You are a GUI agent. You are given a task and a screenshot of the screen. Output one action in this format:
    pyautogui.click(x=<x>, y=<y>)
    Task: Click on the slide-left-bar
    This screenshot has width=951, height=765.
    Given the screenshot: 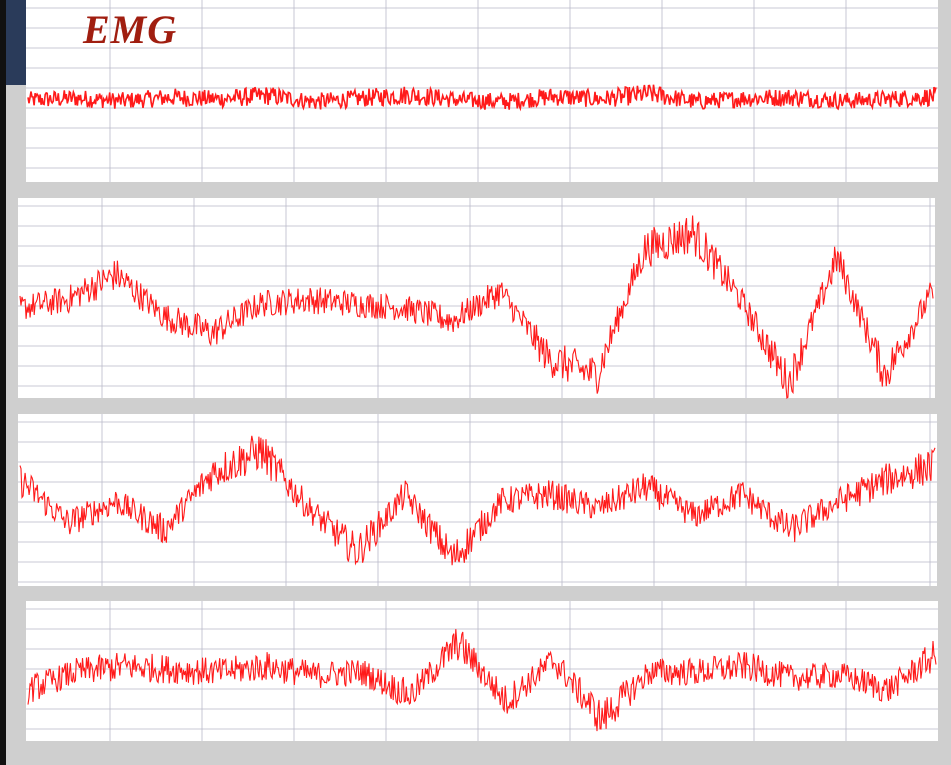 What is the action you would take?
    pyautogui.click(x=3, y=382)
    